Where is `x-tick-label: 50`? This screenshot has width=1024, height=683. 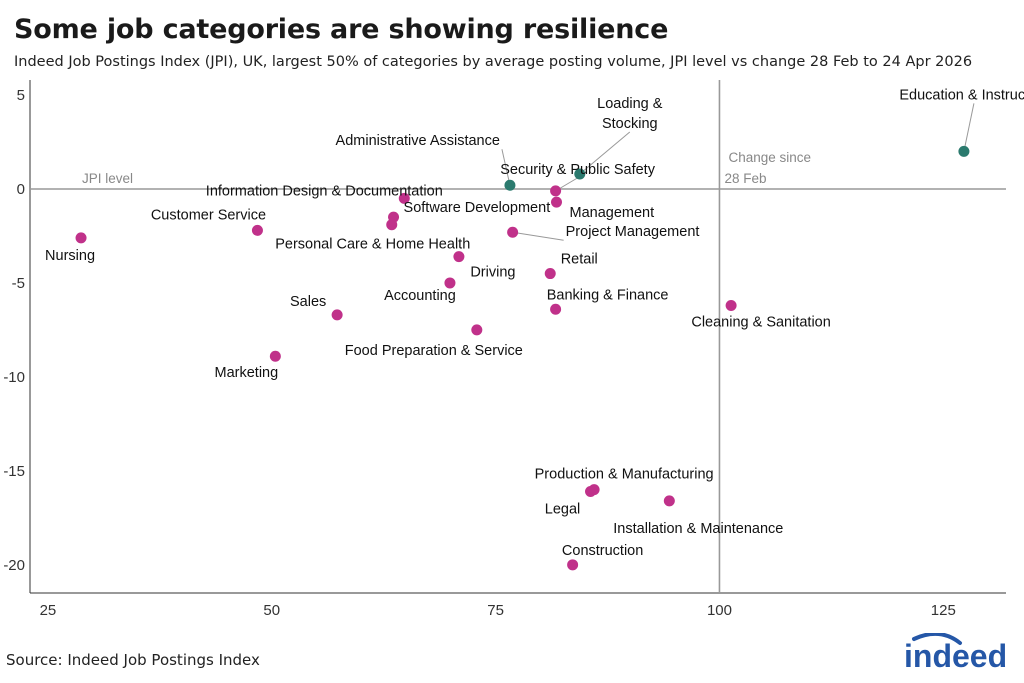 x-tick-label: 50 is located at coordinates (271, 610).